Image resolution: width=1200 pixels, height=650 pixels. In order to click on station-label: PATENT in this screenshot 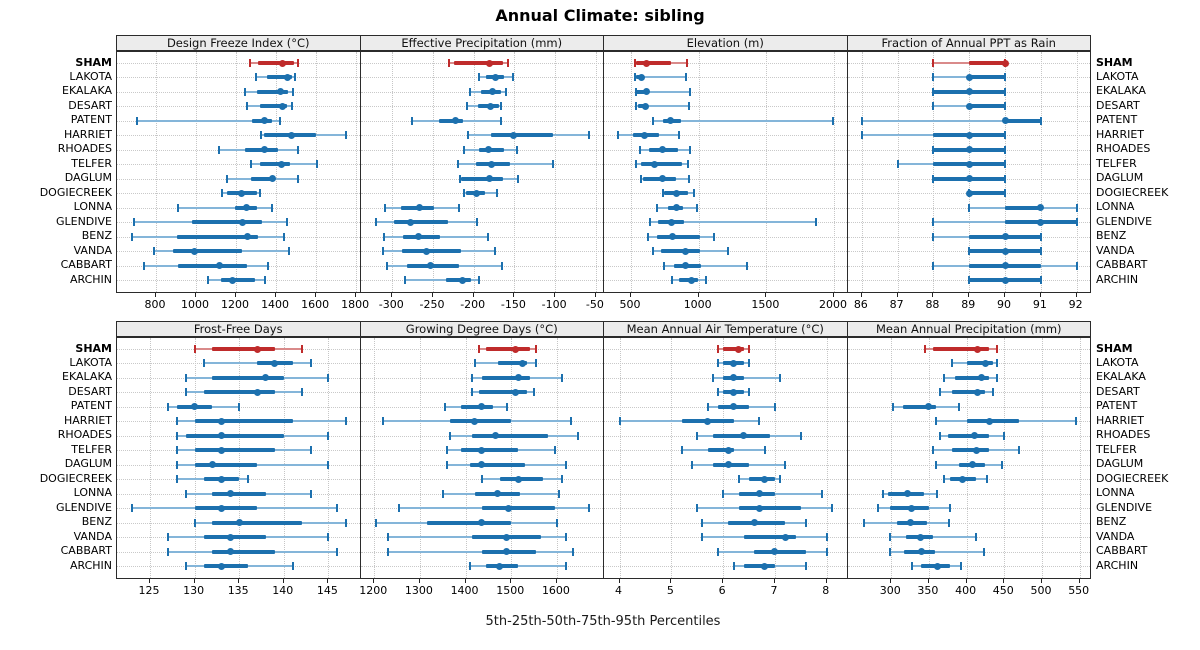, I will do `click(1117, 406)`.